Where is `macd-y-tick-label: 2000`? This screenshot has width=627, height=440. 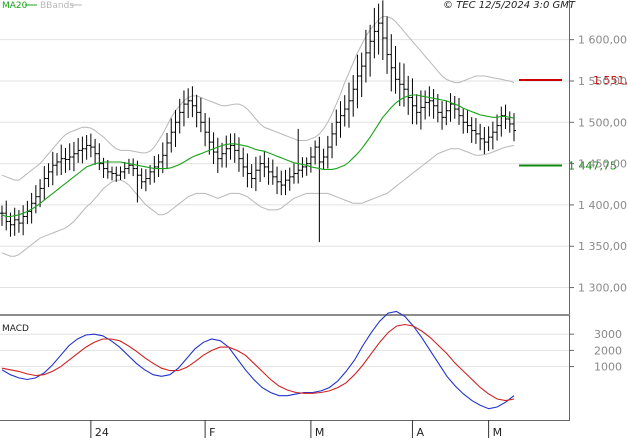 macd-y-tick-label: 2000 is located at coordinates (608, 350).